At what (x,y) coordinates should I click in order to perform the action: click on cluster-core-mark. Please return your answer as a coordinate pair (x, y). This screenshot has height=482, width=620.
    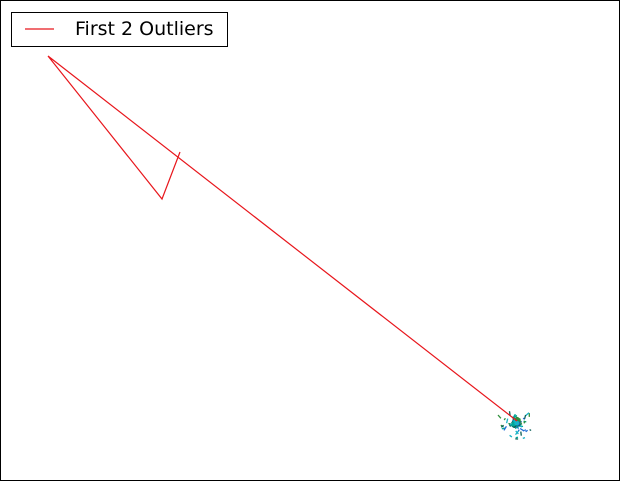
    Looking at the image, I should click on (516, 423).